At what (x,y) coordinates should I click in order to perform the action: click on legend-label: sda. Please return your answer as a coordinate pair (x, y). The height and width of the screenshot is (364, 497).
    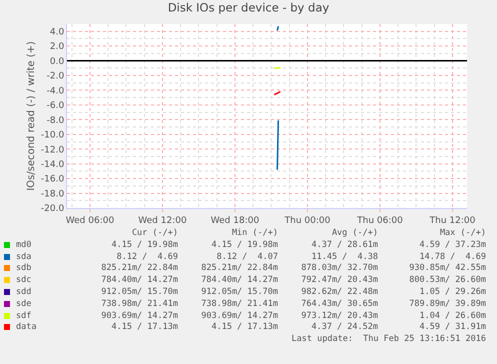
    Looking at the image, I should click on (24, 257).